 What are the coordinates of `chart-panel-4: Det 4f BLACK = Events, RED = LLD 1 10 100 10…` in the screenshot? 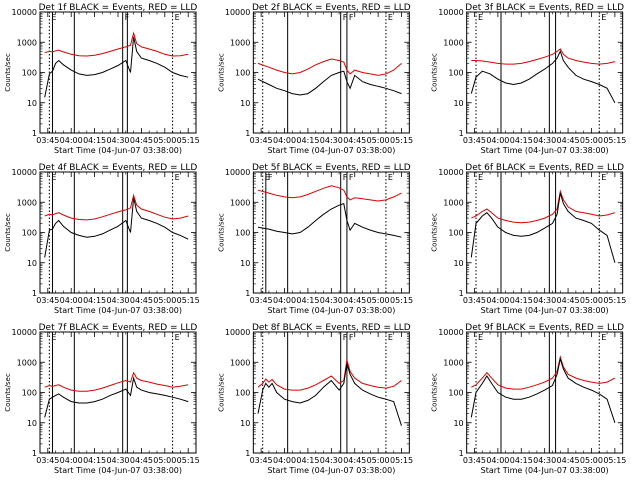 It's located at (102, 239).